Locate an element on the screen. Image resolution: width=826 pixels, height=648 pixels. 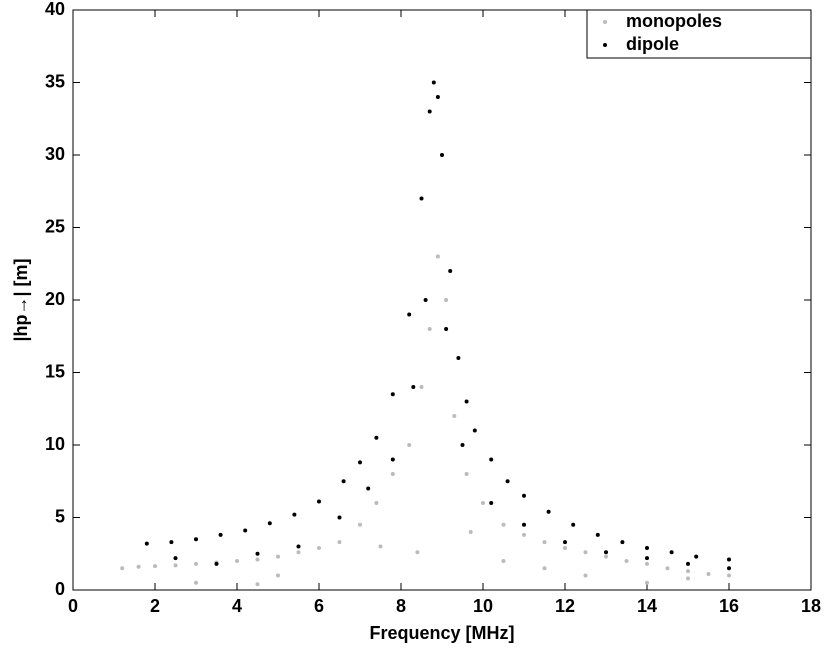
x-tick-label: 4 is located at coordinates (237, 606).